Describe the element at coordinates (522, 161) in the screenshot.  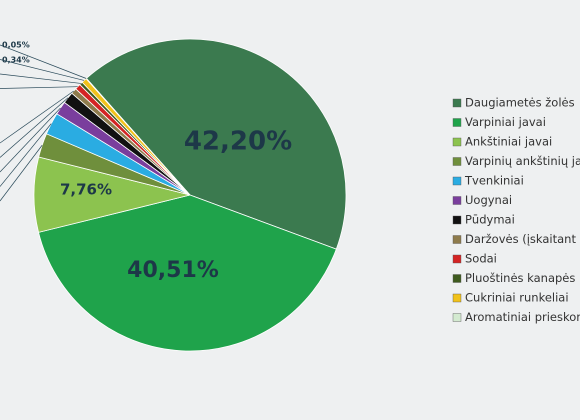
I see `legend-label: Varpinių ankštinių javų` at that location.